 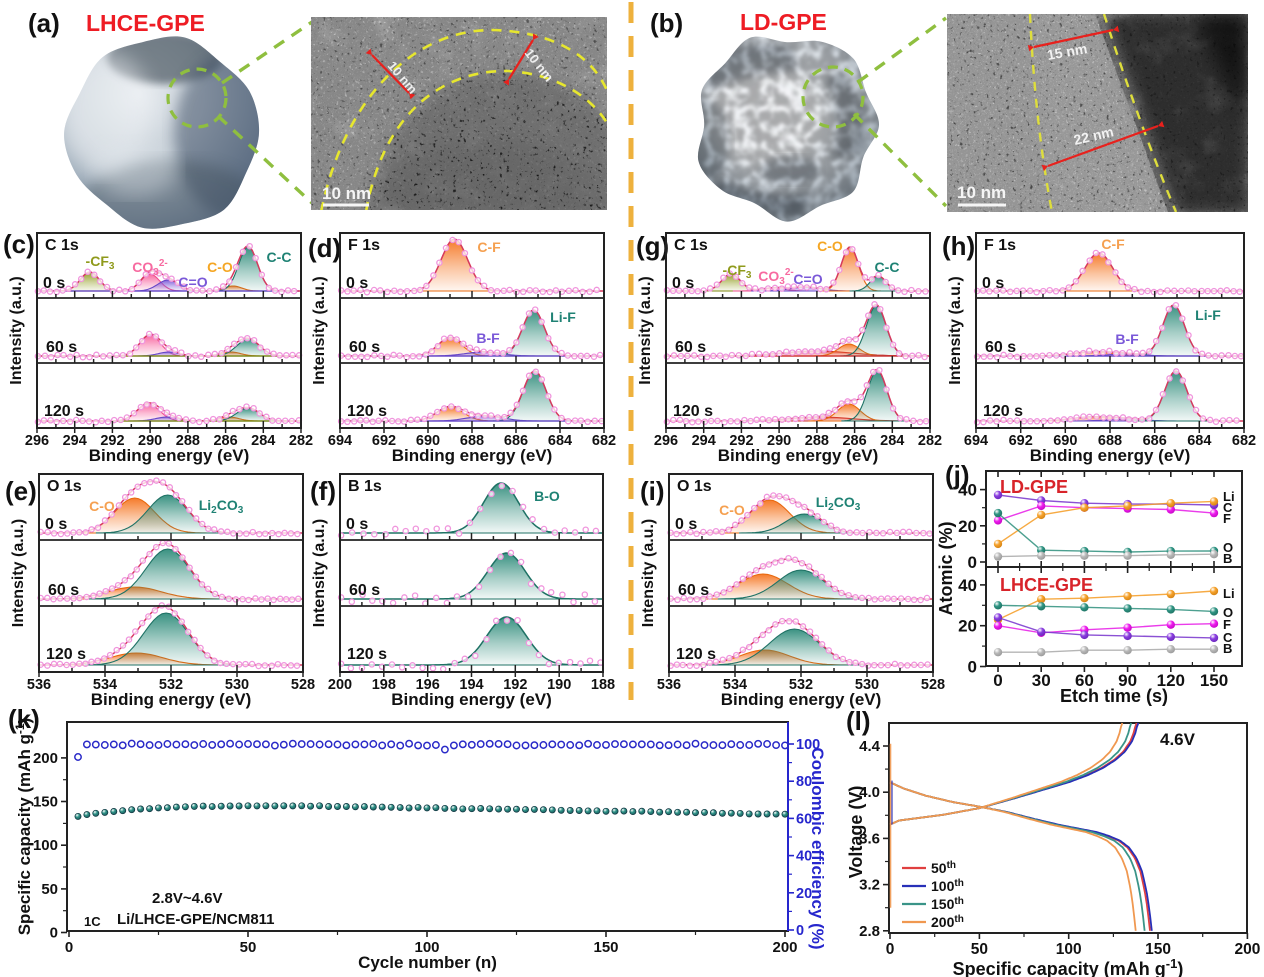 I want to click on svg-text: 290, so click(x=779, y=441).